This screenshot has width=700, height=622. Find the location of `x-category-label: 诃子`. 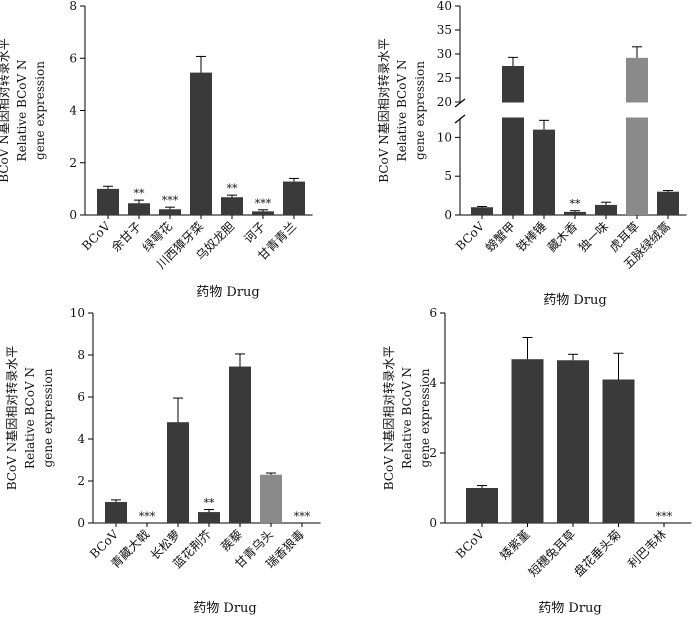

x-category-label: 诃子 is located at coordinates (254, 232).